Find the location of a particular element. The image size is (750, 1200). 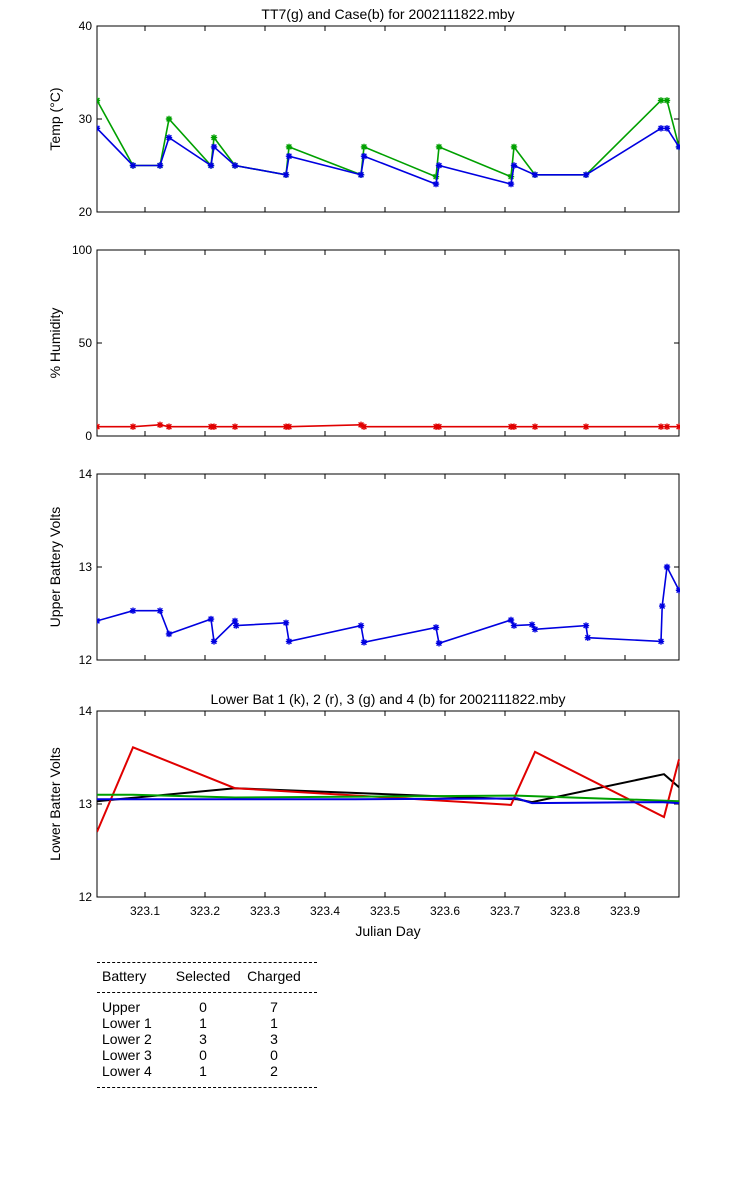

y-tick-label: 13 is located at coordinates (86, 804).